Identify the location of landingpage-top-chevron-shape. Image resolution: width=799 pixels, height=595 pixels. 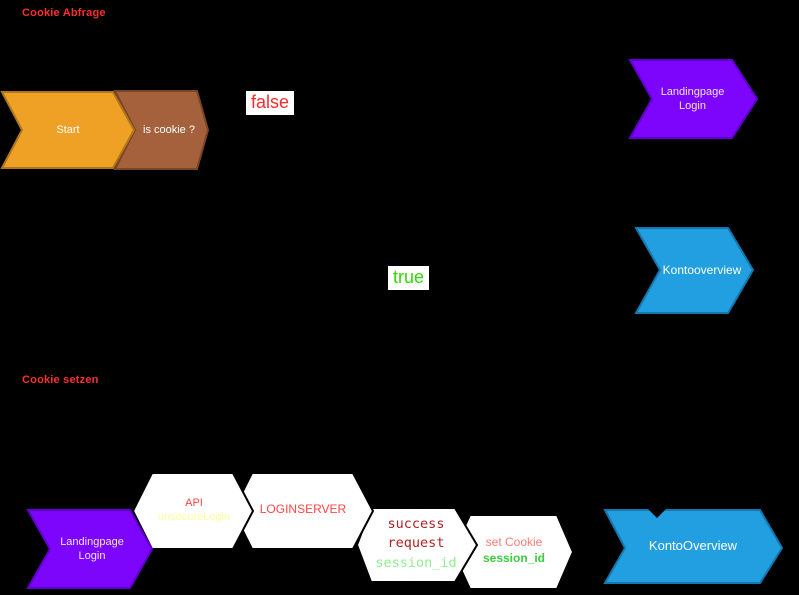
(693, 99).